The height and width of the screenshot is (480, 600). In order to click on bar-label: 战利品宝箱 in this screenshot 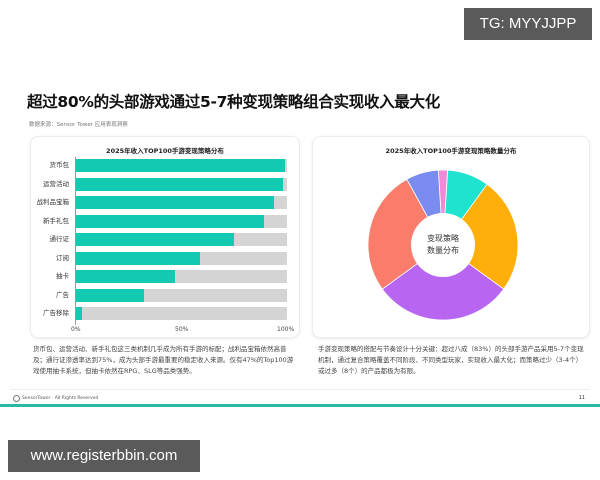, I will do `click(53, 202)`.